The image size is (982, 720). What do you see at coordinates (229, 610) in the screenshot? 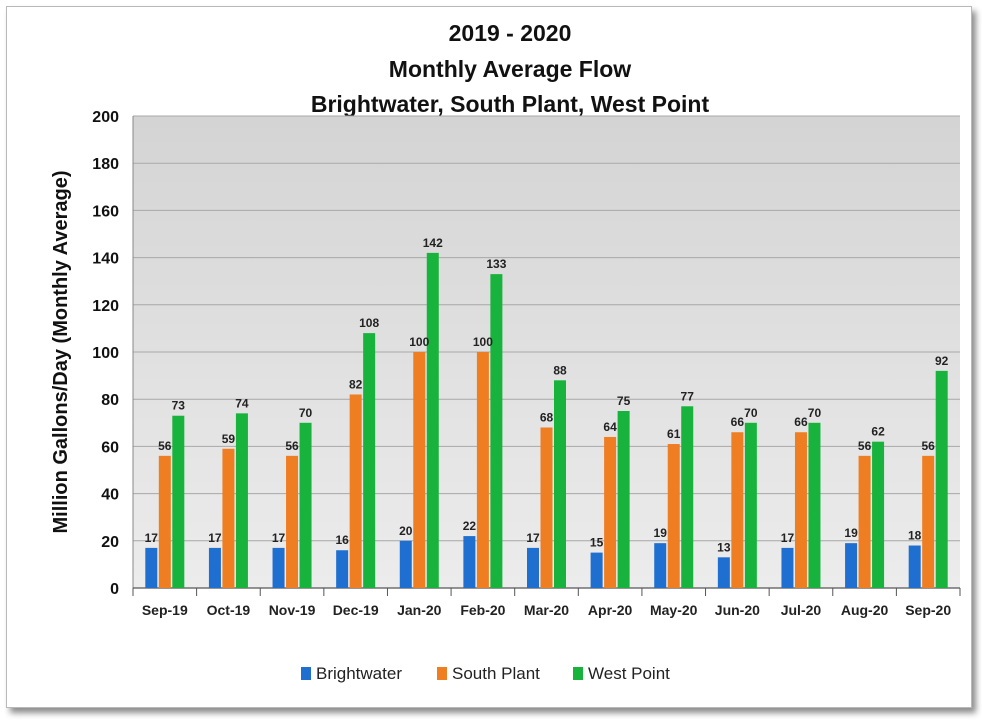
I see `x-tick-label: Oct-19` at bounding box center [229, 610].